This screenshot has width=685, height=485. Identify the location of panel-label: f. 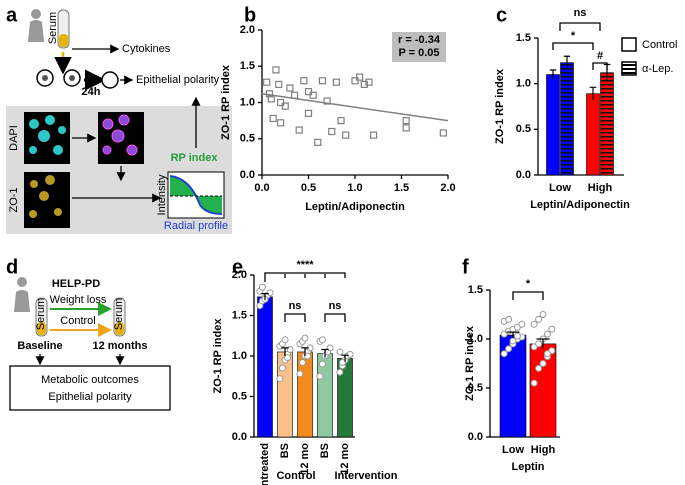
(465, 267).